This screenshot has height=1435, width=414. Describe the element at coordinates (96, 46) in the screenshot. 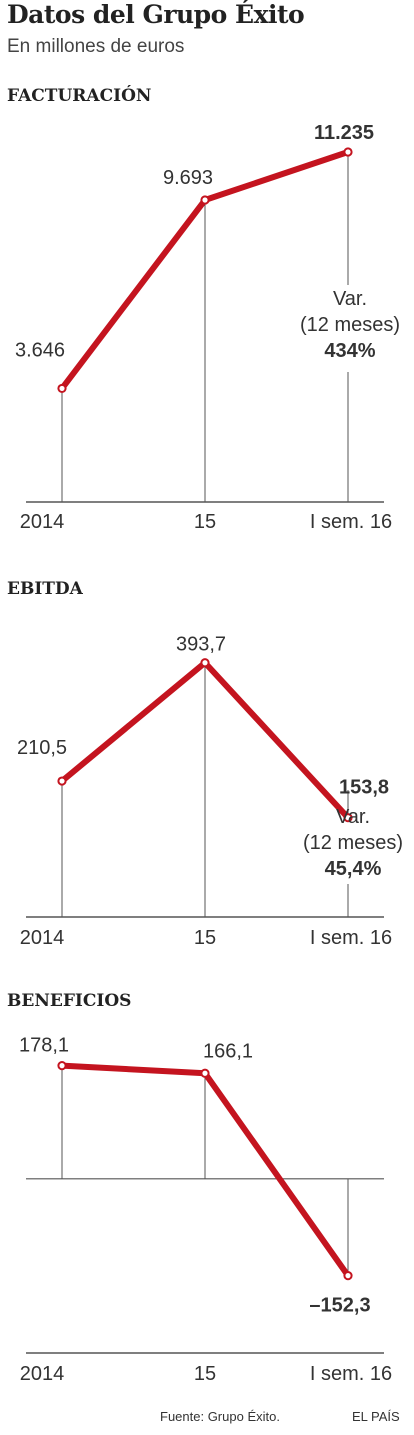

I see `page-subtitle: En millones de euros` at that location.